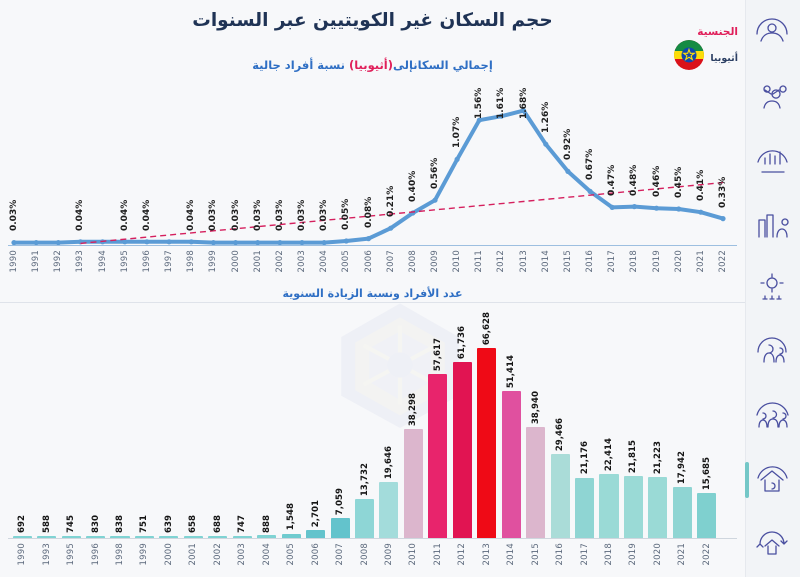 This screenshot has height=577, width=800. Describe the element at coordinates (700, 261) in the screenshot. I see `line-year-label: 2021` at that location.